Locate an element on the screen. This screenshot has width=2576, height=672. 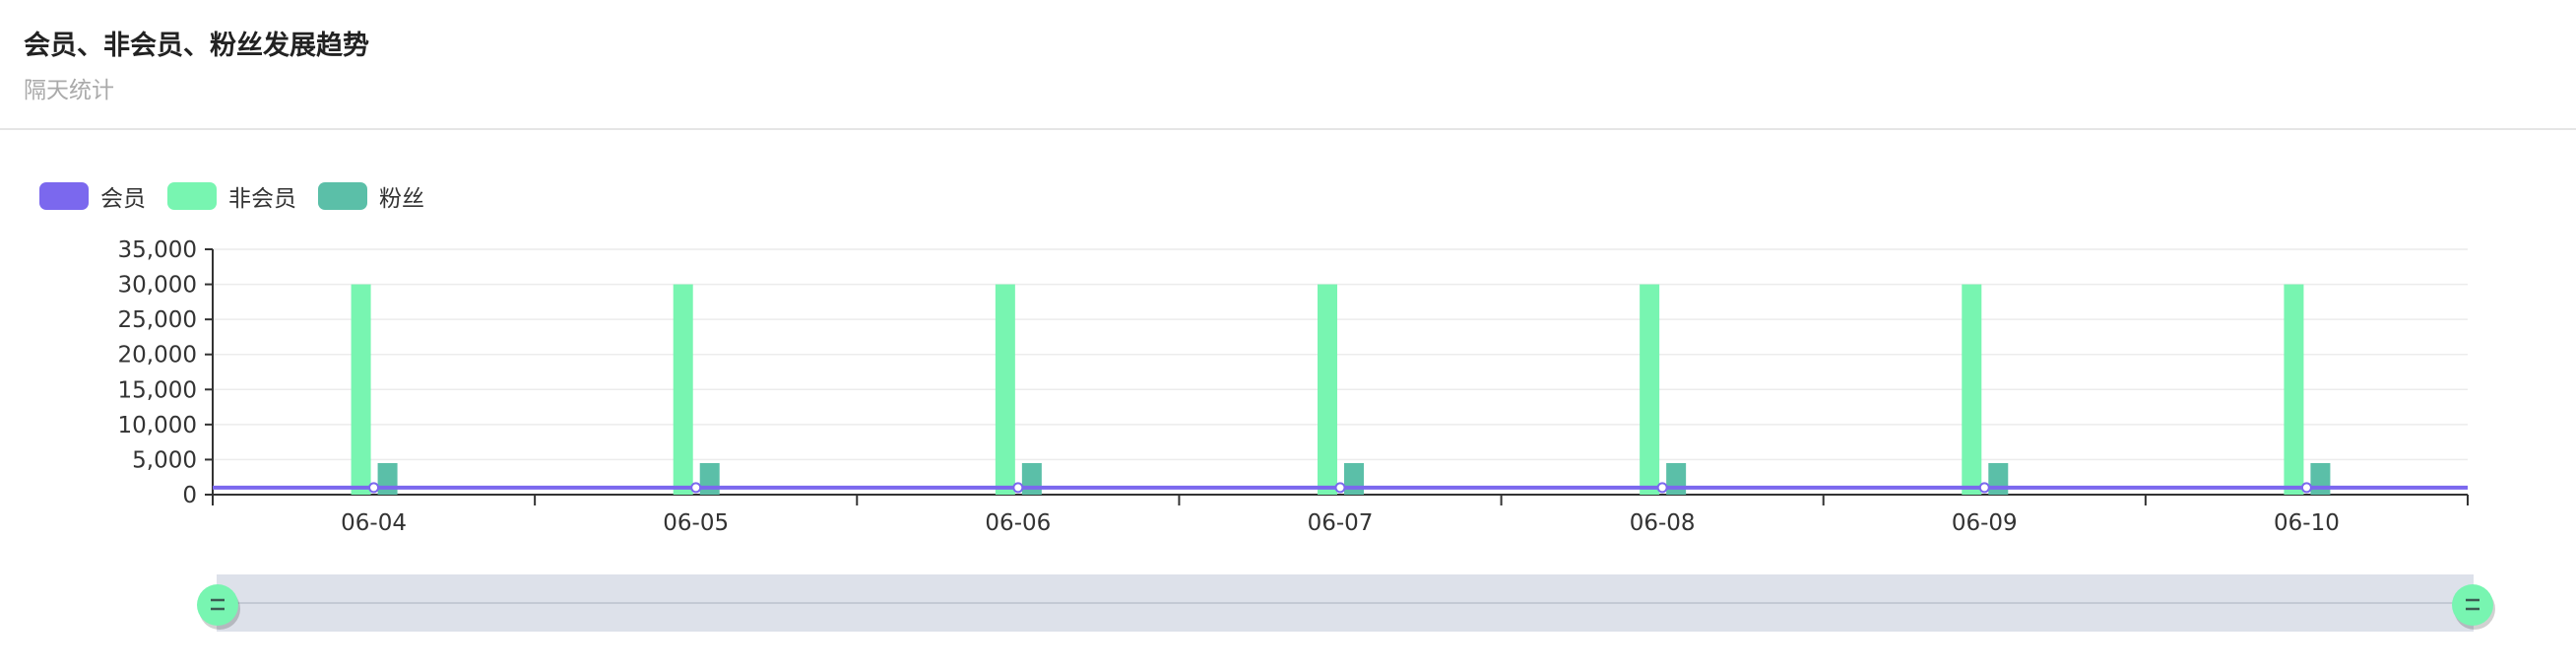
x-tick-label: 06-04 is located at coordinates (374, 523).